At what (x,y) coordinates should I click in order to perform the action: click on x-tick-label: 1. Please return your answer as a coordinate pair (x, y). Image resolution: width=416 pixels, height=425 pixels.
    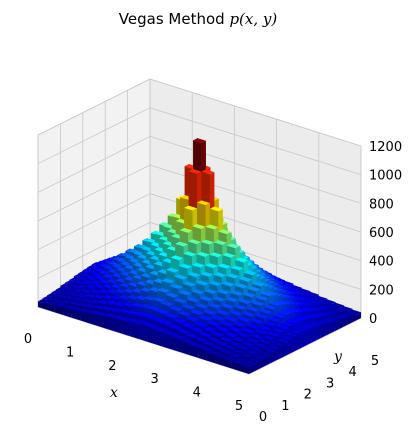
    Looking at the image, I should click on (70, 352).